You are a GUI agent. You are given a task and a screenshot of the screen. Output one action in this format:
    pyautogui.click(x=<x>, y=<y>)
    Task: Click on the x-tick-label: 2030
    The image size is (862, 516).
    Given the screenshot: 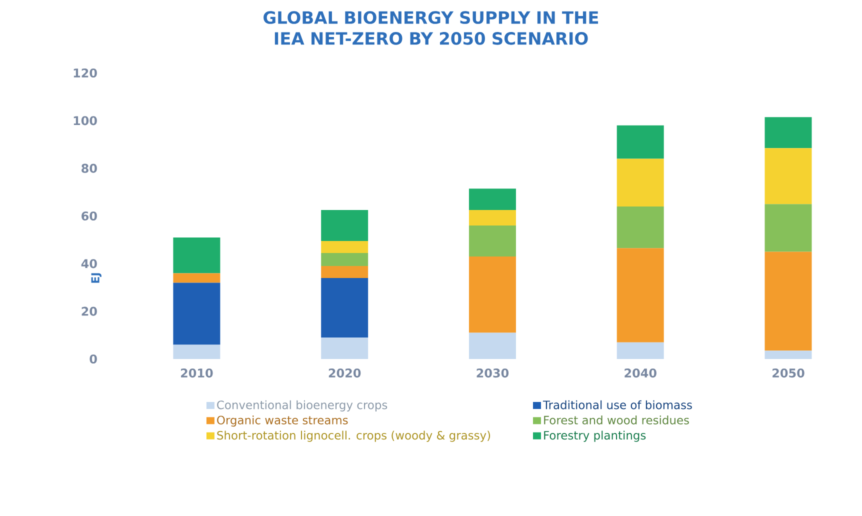 What is the action you would take?
    pyautogui.click(x=492, y=373)
    